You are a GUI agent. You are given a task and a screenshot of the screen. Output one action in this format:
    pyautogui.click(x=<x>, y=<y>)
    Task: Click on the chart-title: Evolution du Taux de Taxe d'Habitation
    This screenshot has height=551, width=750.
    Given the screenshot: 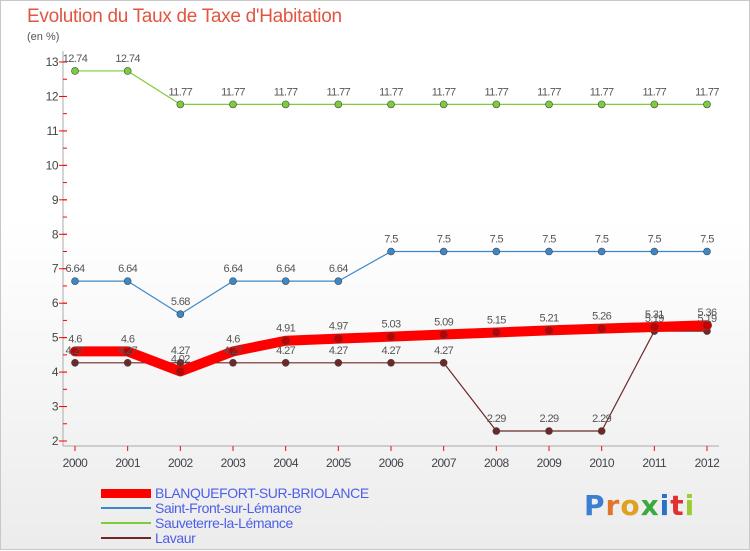 What is the action you would take?
    pyautogui.click(x=184, y=16)
    